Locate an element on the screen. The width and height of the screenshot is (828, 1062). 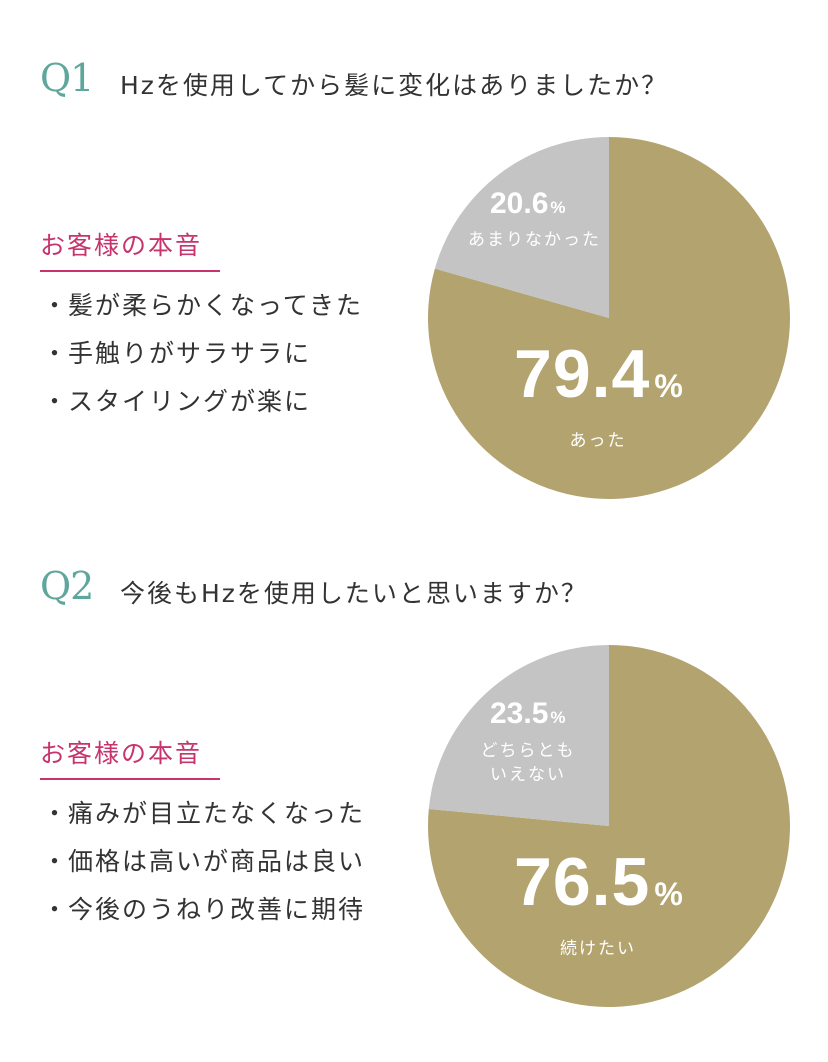
pie-chart-q1: 20.6% あまりなかった 79.4% あった is located at coordinates (609, 318).